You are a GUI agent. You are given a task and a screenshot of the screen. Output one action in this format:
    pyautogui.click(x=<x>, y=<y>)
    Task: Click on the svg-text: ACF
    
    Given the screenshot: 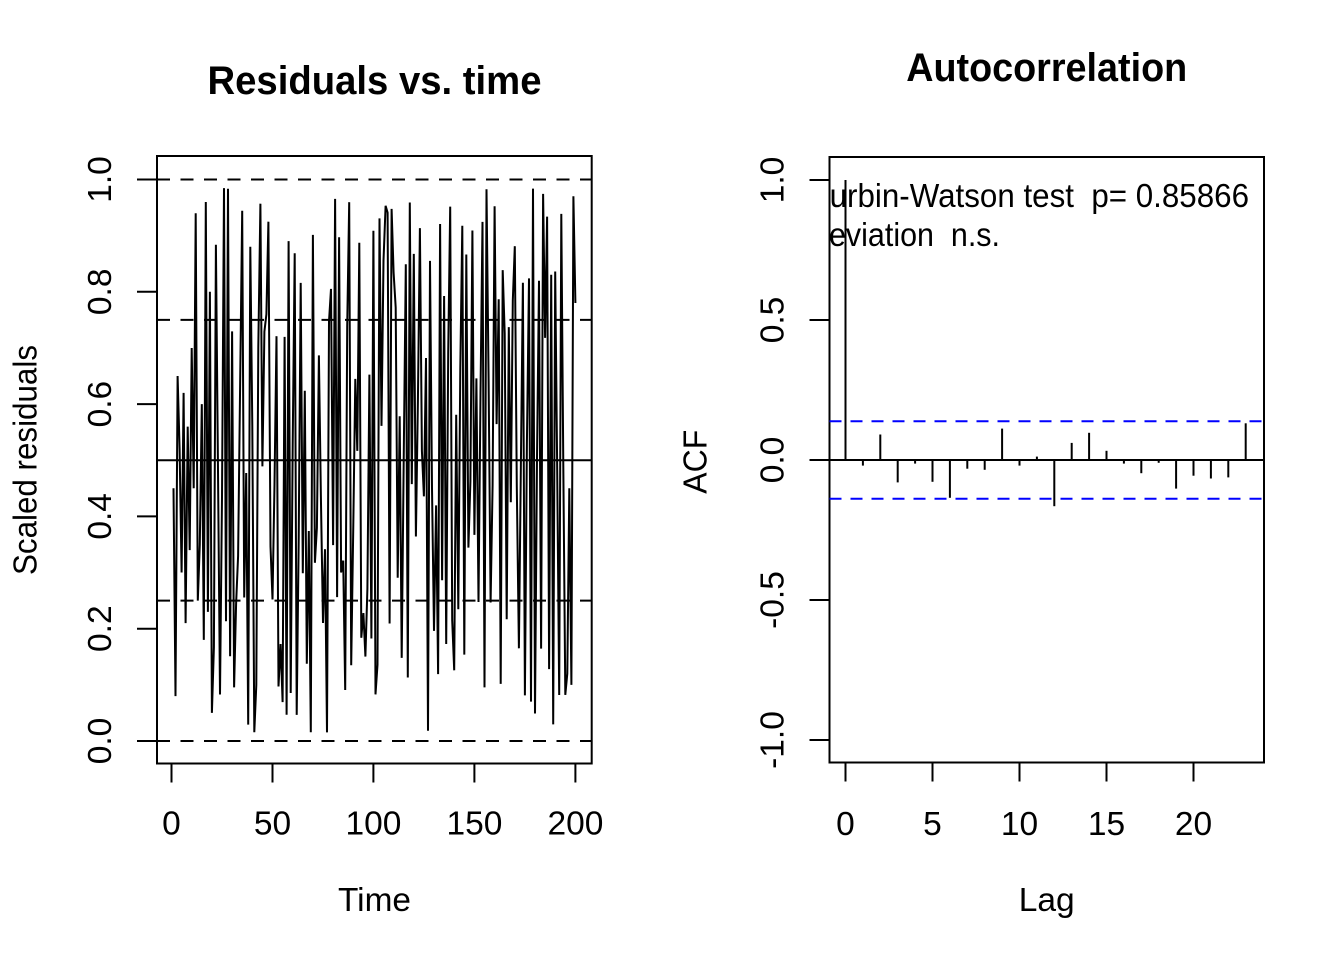 What is the action you would take?
    pyautogui.click(x=695, y=462)
    